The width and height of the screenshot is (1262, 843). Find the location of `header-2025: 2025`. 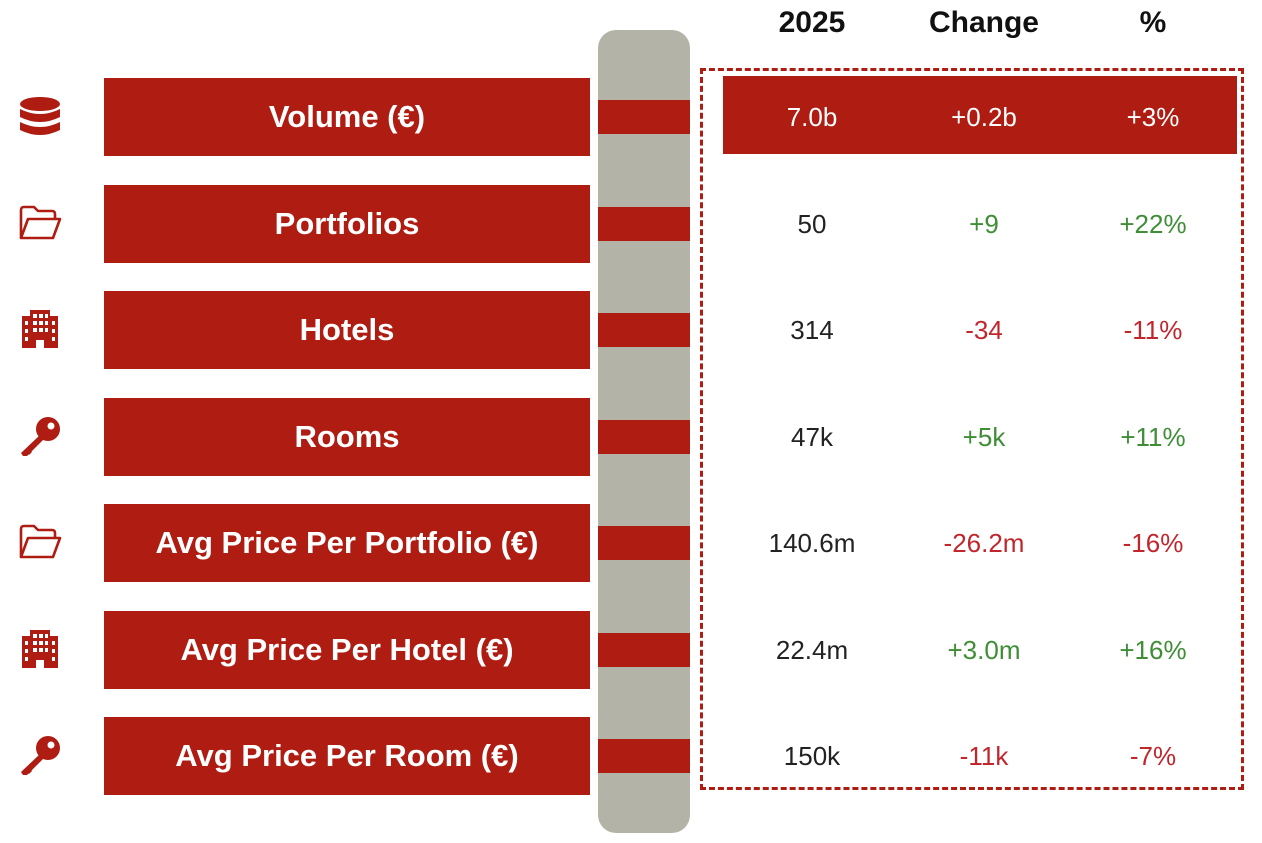

header-2025: 2025 is located at coordinates (812, 22).